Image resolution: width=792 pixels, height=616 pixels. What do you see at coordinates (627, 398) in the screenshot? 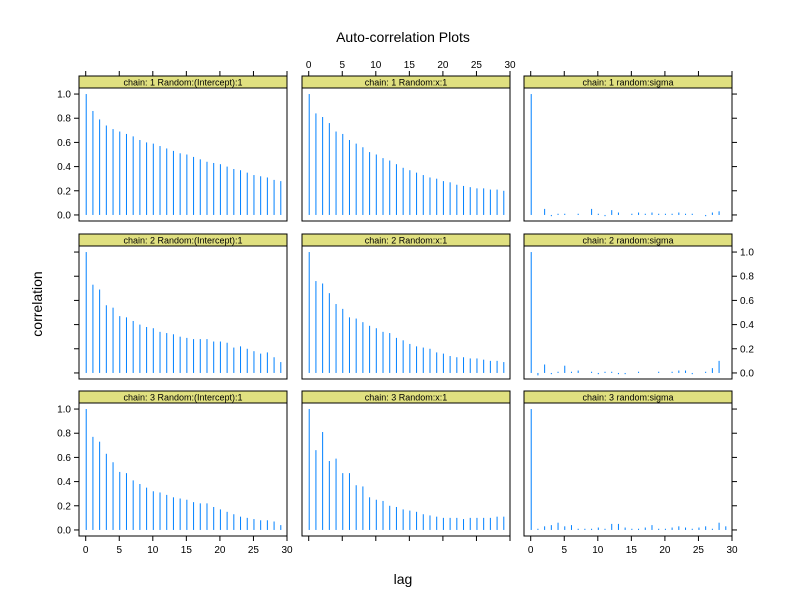
I see `panel-strip-label: chain: 3 random:sigma` at bounding box center [627, 398].